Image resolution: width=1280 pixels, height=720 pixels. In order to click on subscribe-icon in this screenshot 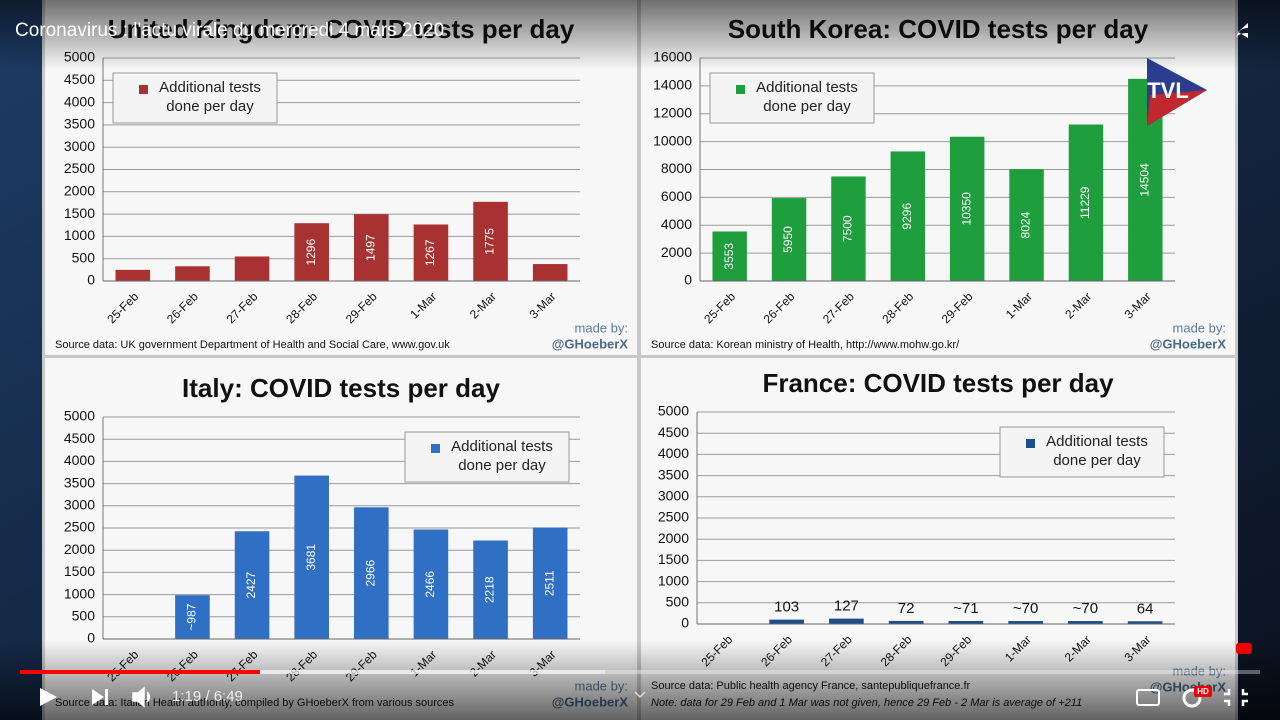, I will do `click(1244, 648)`.